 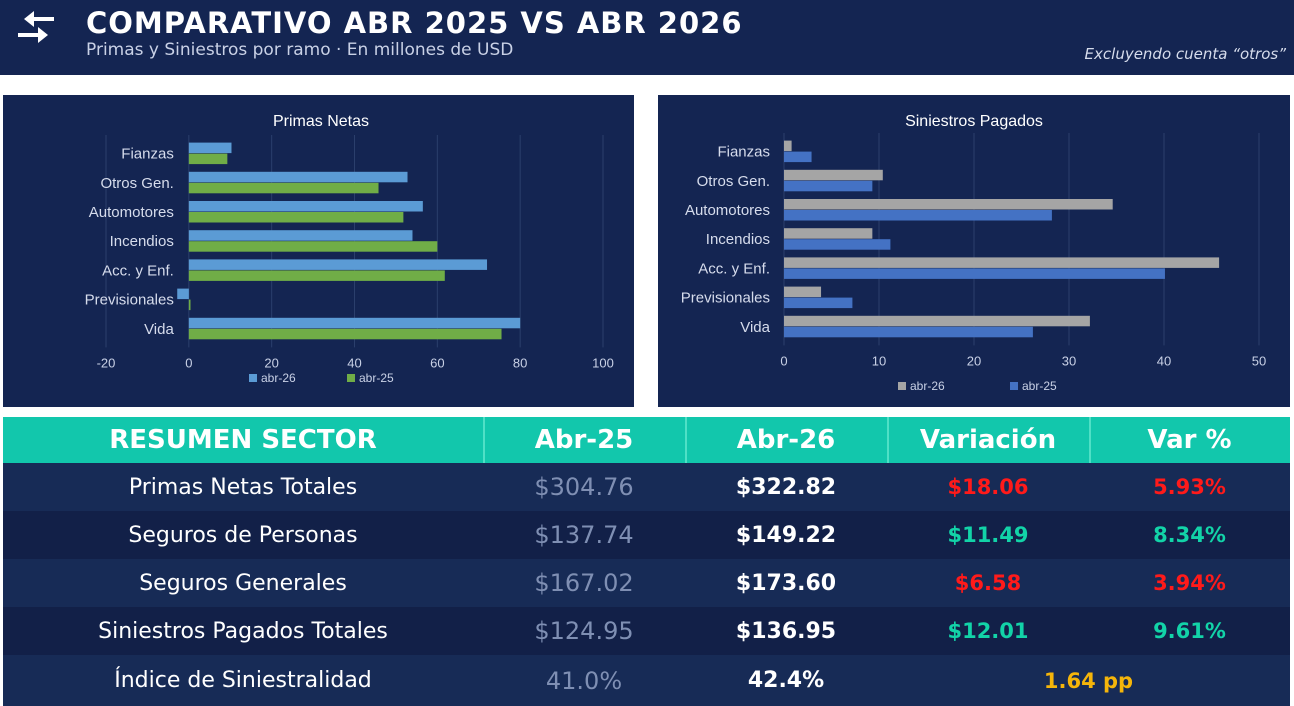 I want to click on value-abr-25: $124.95, so click(x=584, y=631).